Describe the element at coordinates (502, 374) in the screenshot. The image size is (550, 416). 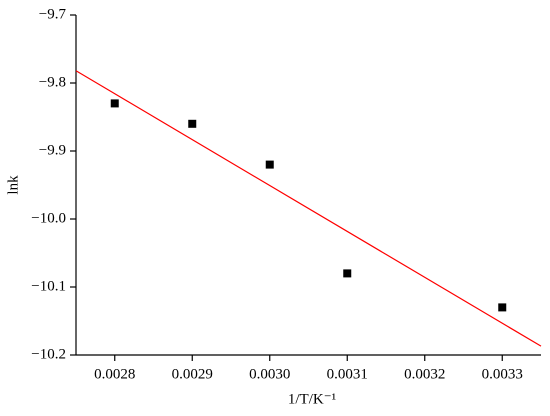
I see `x-tick-label: 0.0033` at that location.